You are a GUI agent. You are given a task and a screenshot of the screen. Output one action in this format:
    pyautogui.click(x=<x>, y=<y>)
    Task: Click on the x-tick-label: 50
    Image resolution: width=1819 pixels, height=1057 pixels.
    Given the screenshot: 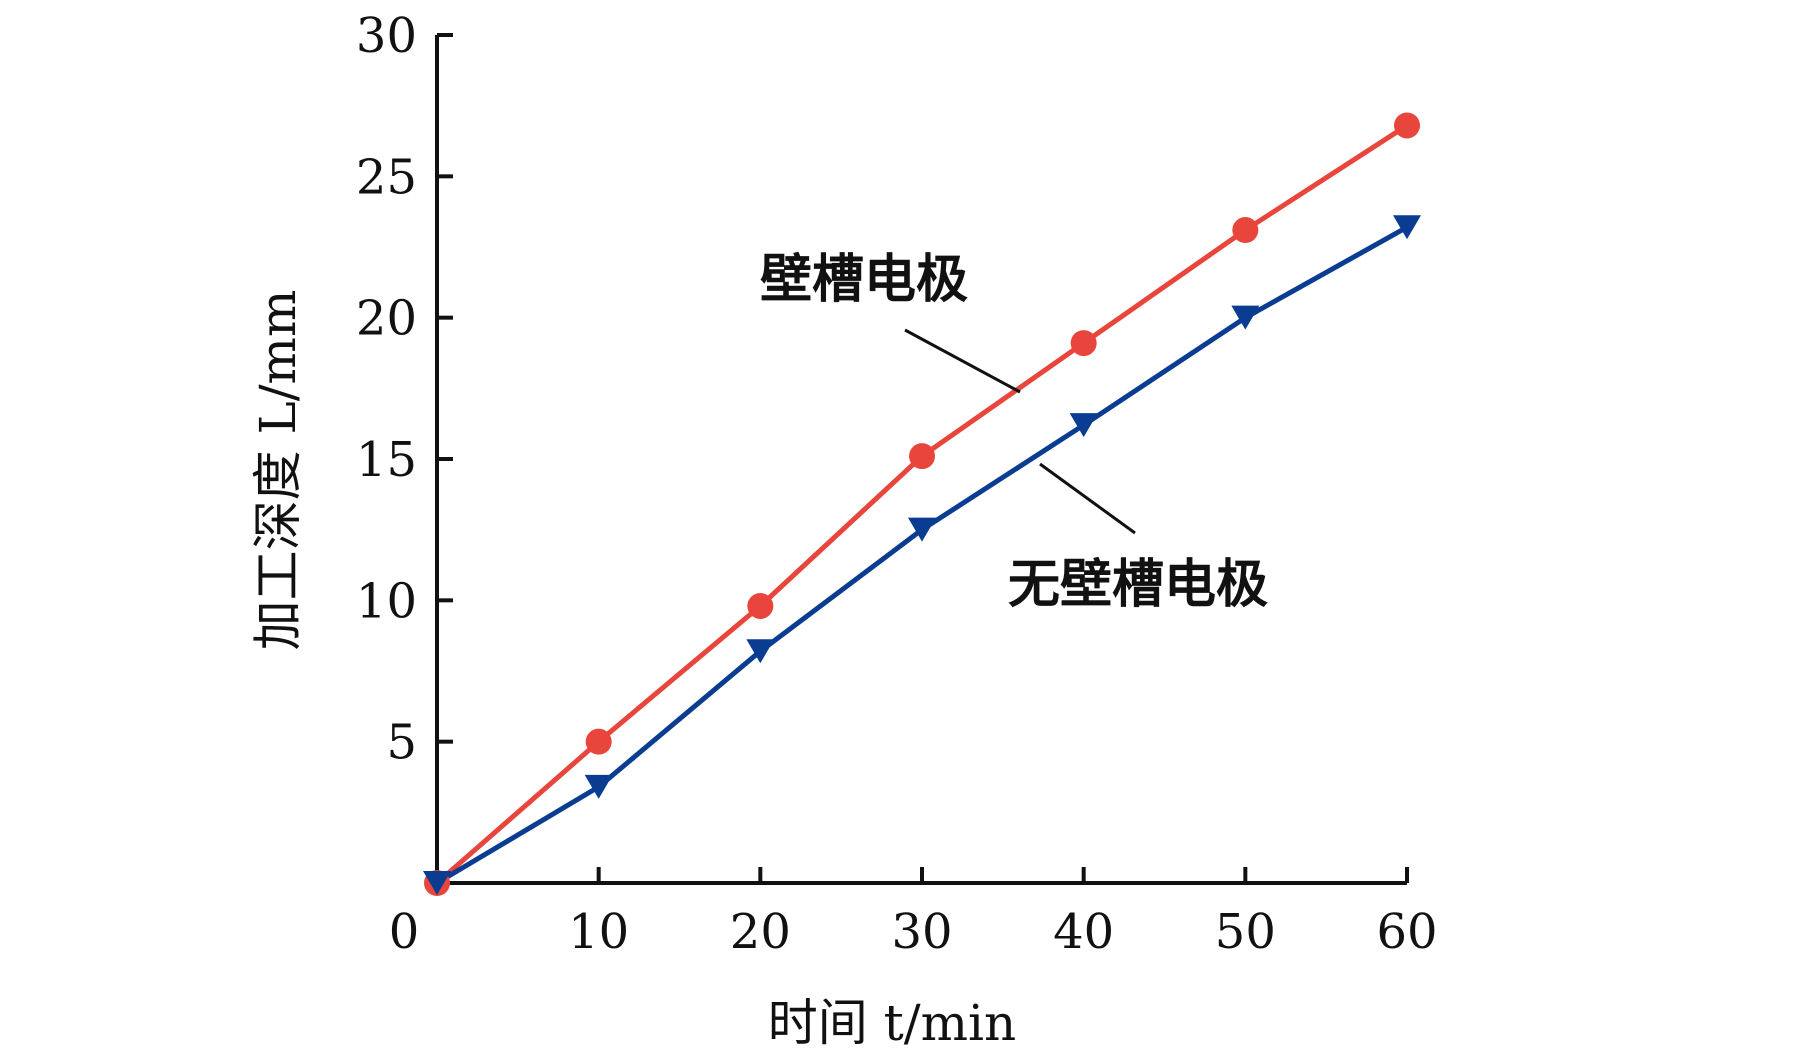 What is the action you would take?
    pyautogui.click(x=1245, y=932)
    